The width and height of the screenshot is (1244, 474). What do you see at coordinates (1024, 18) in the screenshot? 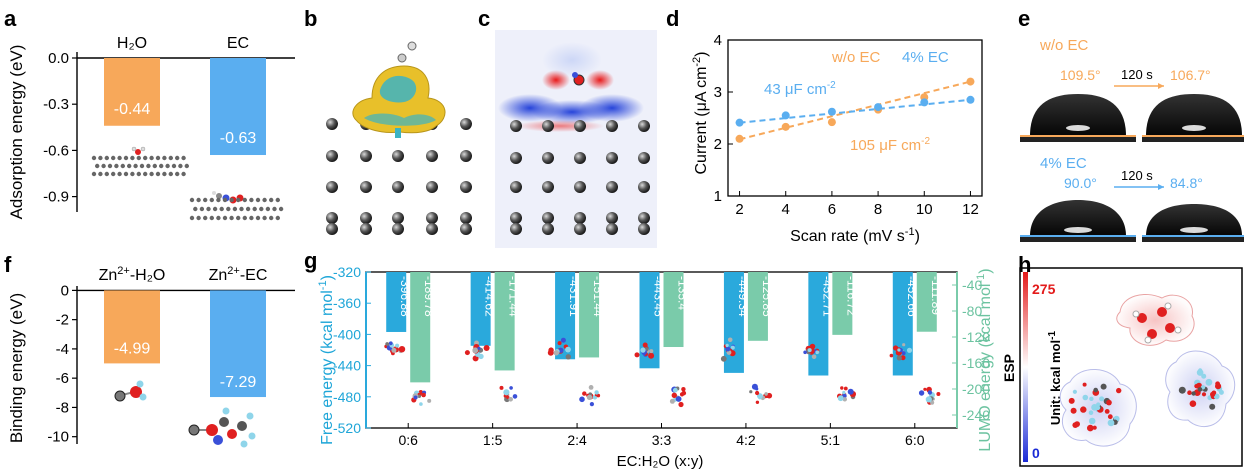
I see `panel-letter-e: e` at bounding box center [1024, 18].